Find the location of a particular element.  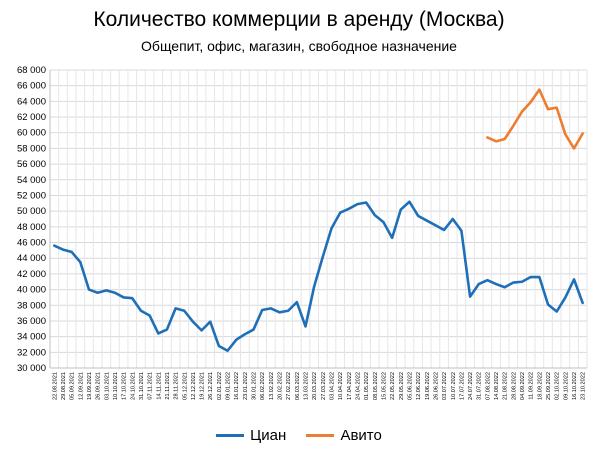

x-tick-label: 09.01.2022 is located at coordinates (229, 386).